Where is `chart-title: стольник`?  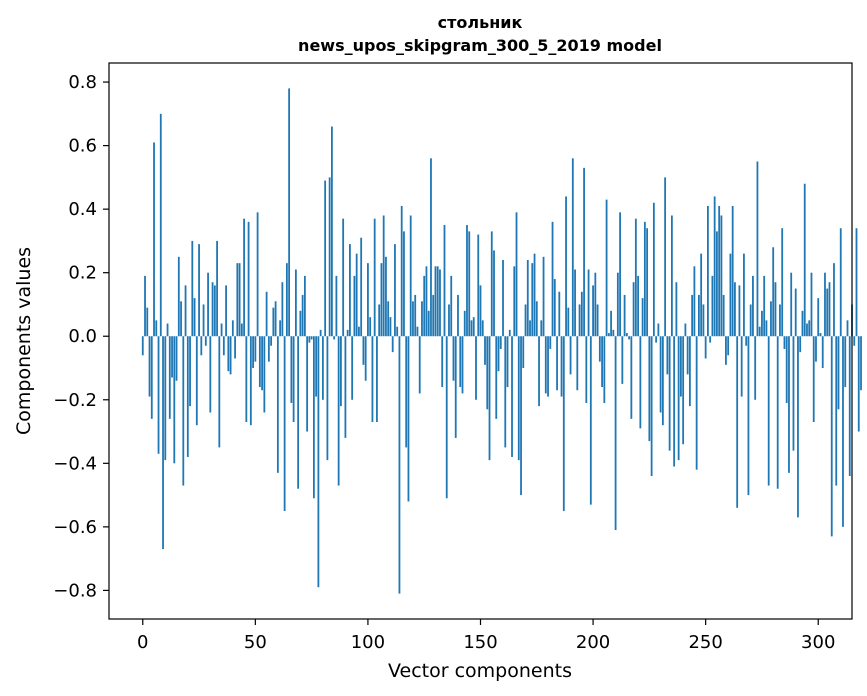 chart-title: стольник is located at coordinates (480, 22).